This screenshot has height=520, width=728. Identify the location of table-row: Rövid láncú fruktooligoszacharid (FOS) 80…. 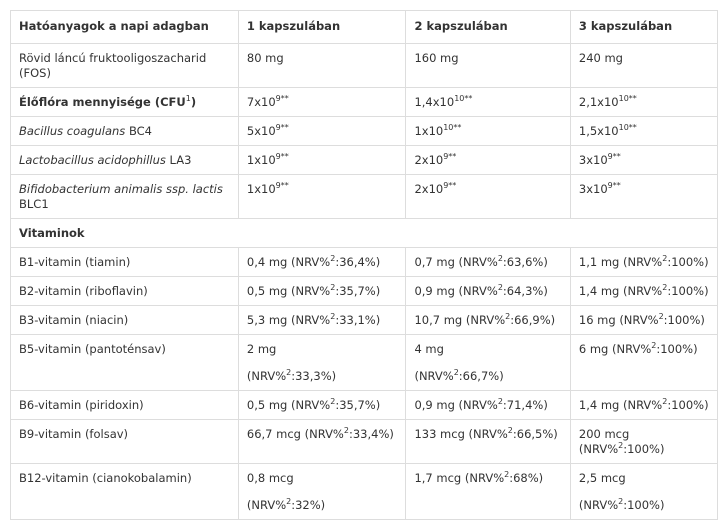
(364, 65).